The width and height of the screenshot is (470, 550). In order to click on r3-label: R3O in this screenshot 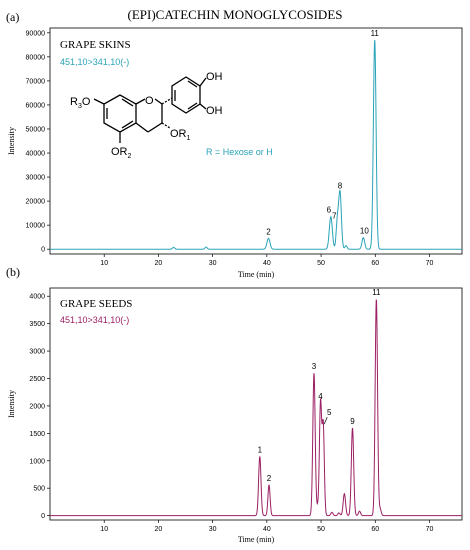, I will do `click(80, 103)`.